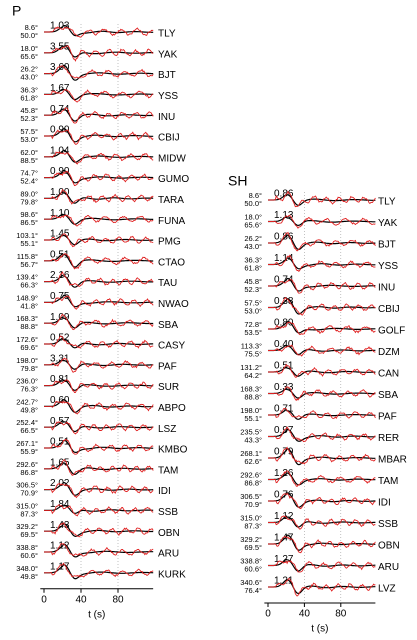 This screenshot has width=417, height=640. Describe the element at coordinates (27, 547) in the screenshot. I see `azimuth: 338.8°` at that location.